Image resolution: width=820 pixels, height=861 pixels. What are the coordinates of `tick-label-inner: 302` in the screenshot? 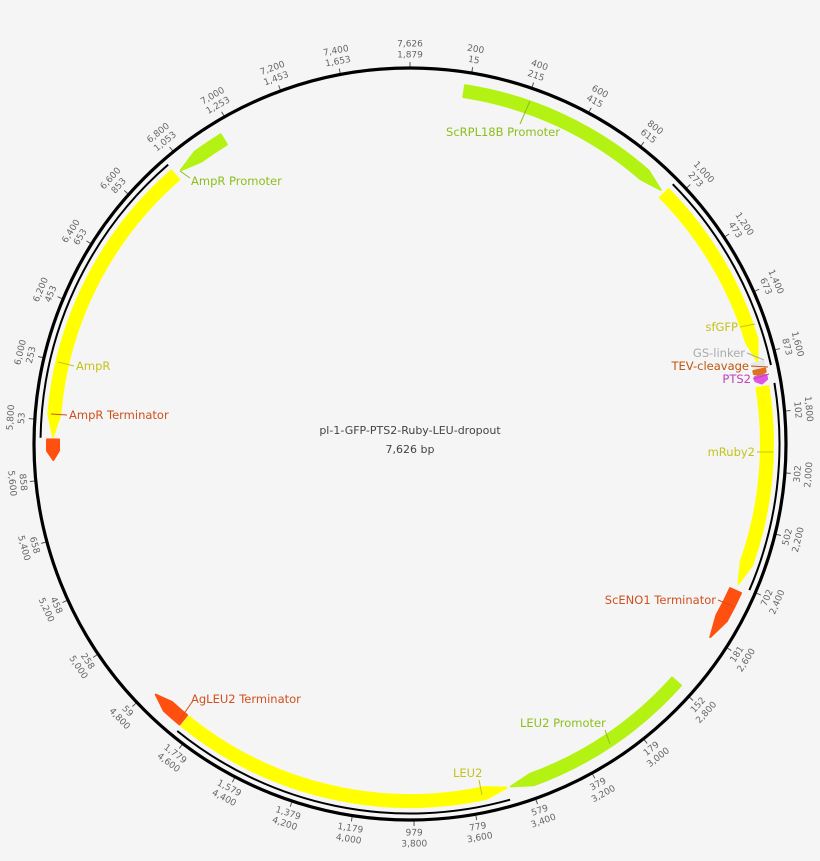 It's located at (798, 474).